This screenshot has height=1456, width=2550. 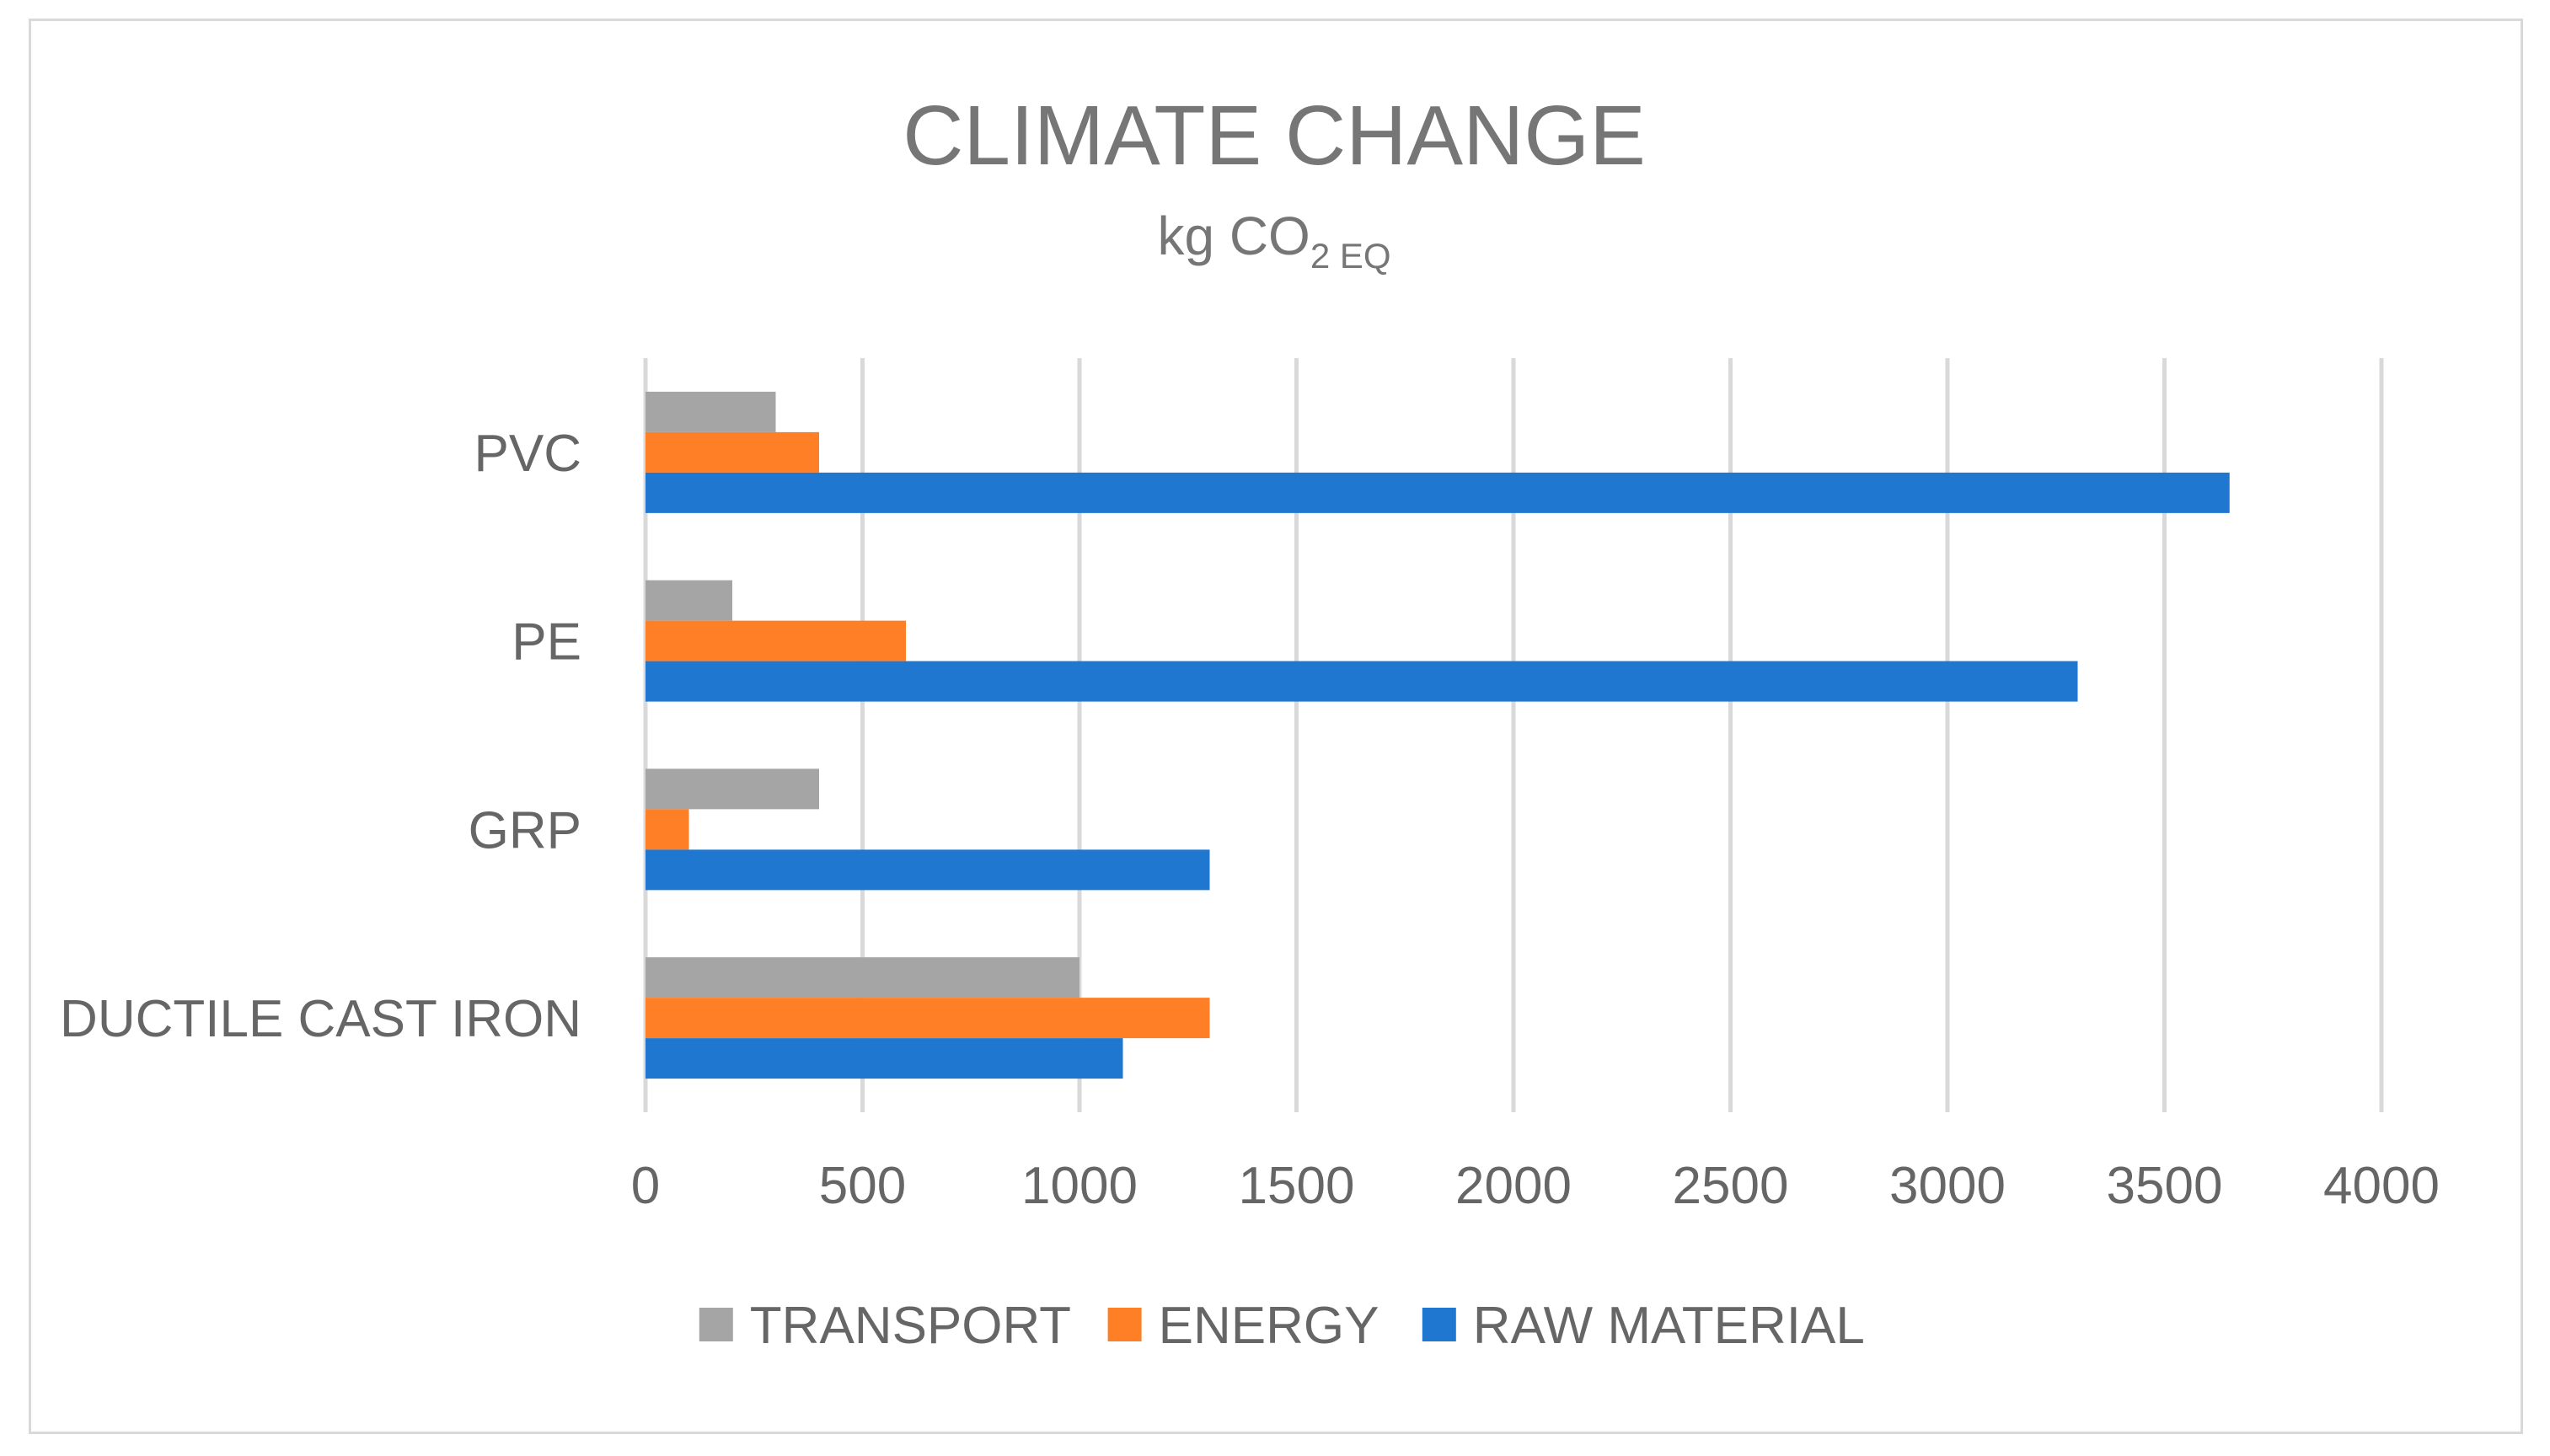 I want to click on bar-transport-ductile-cast-iron, so click(x=862, y=977).